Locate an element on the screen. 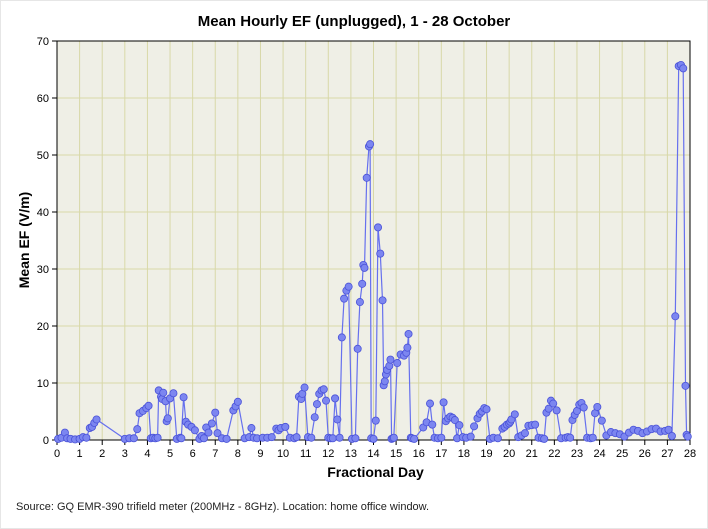  y-tick-label: 40 is located at coordinates (43, 213).